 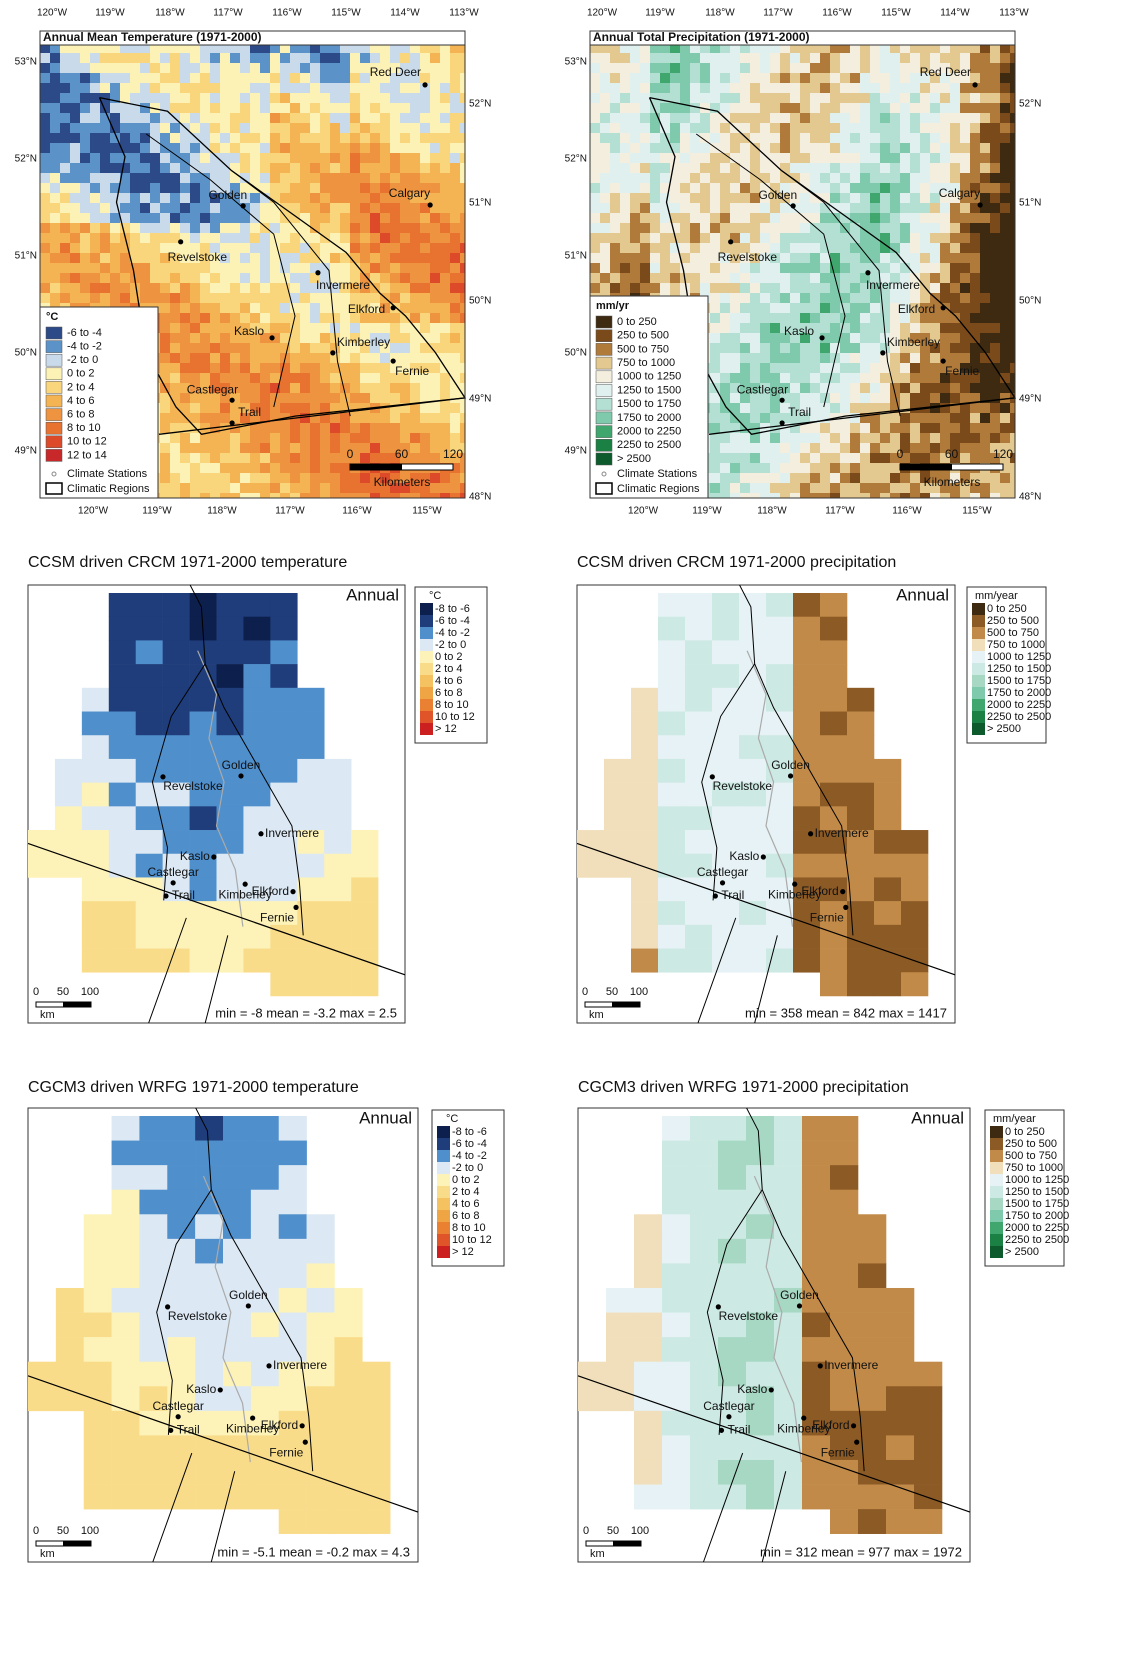 I want to click on city-label: Trail, so click(x=799, y=412).